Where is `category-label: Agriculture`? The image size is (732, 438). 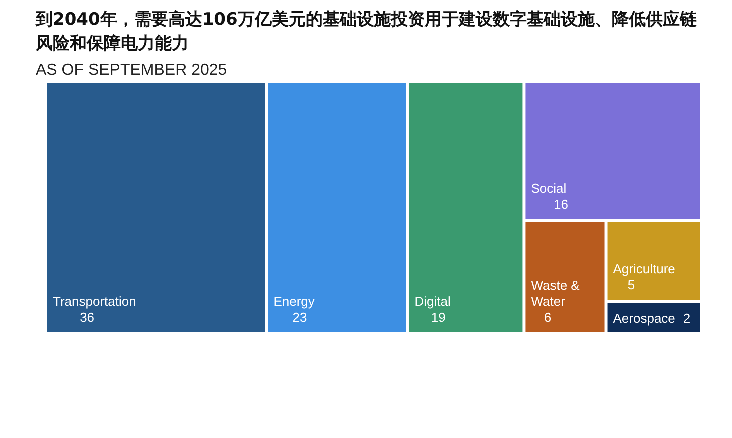
category-label: Agriculture is located at coordinates (644, 269).